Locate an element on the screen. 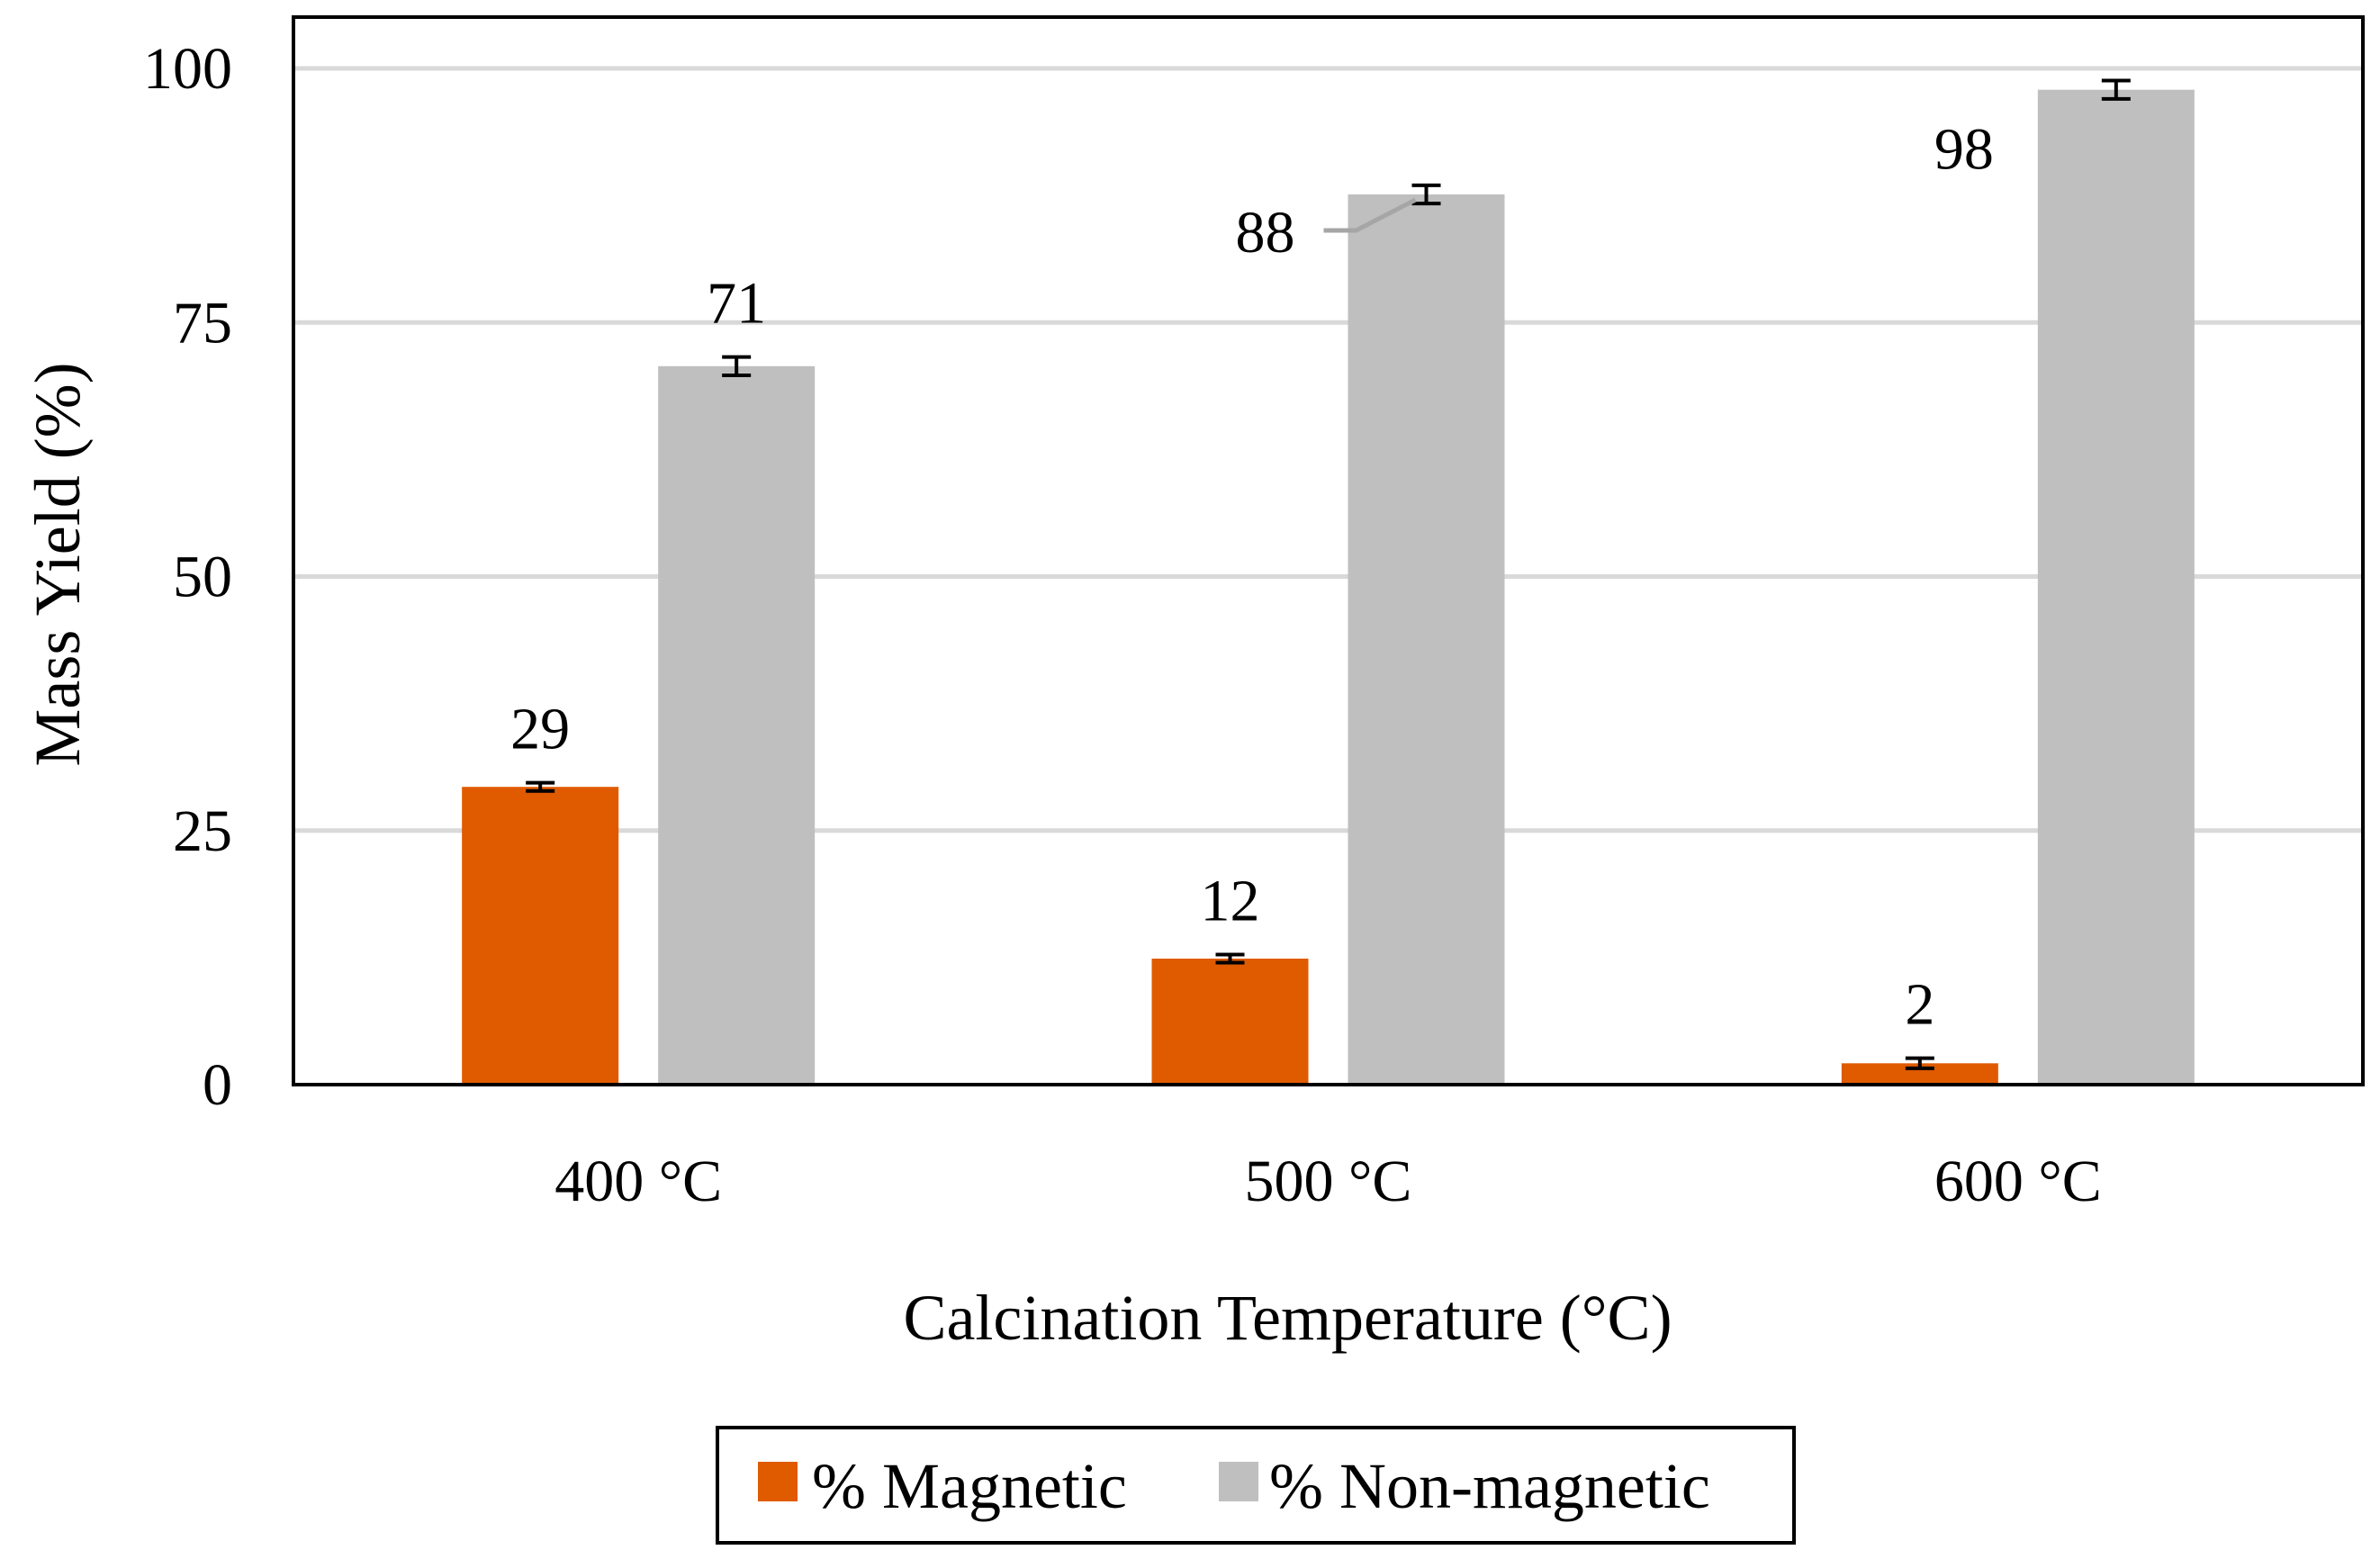 Image resolution: width=2380 pixels, height=1568 pixels. legend-swatch-non-magnetic is located at coordinates (1238, 1482).